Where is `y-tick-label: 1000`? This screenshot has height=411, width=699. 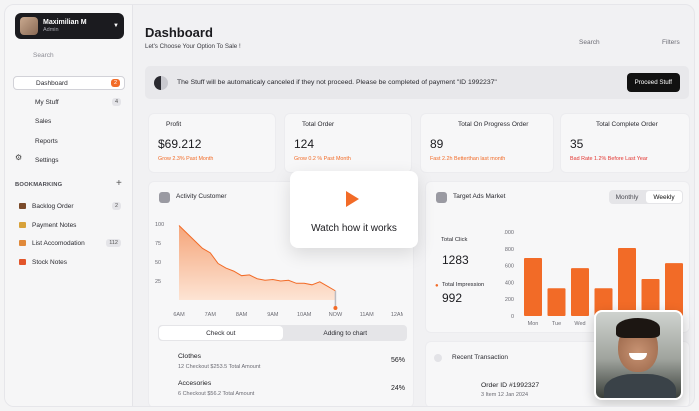
y-tick-label: 1000 is located at coordinates (509, 233).